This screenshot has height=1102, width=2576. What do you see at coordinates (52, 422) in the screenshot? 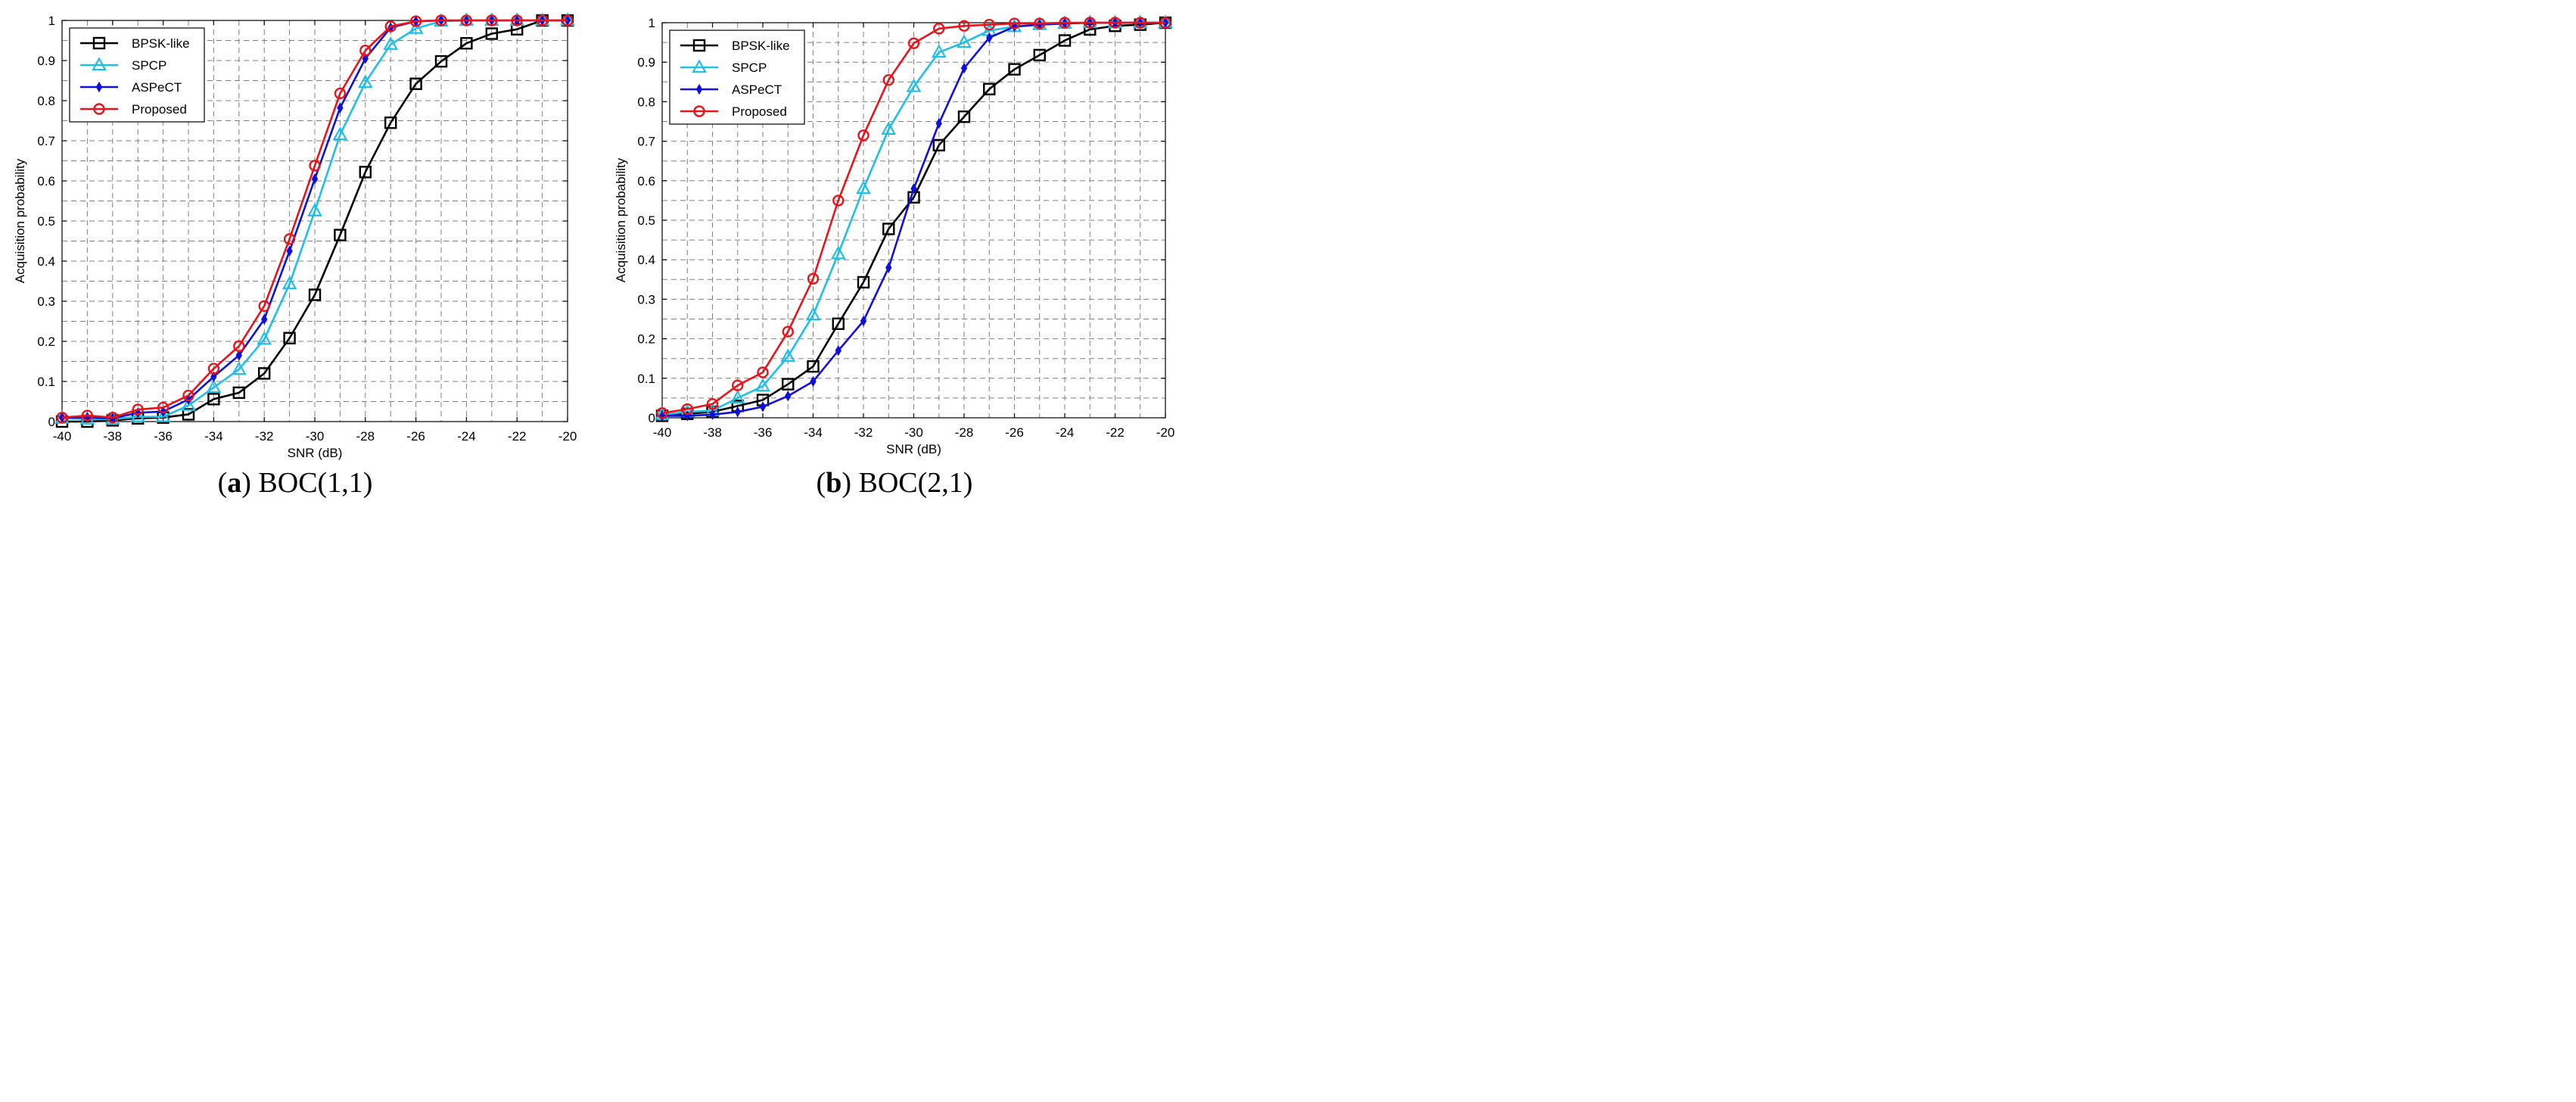
I see `y-tick-label: 0` at bounding box center [52, 422].